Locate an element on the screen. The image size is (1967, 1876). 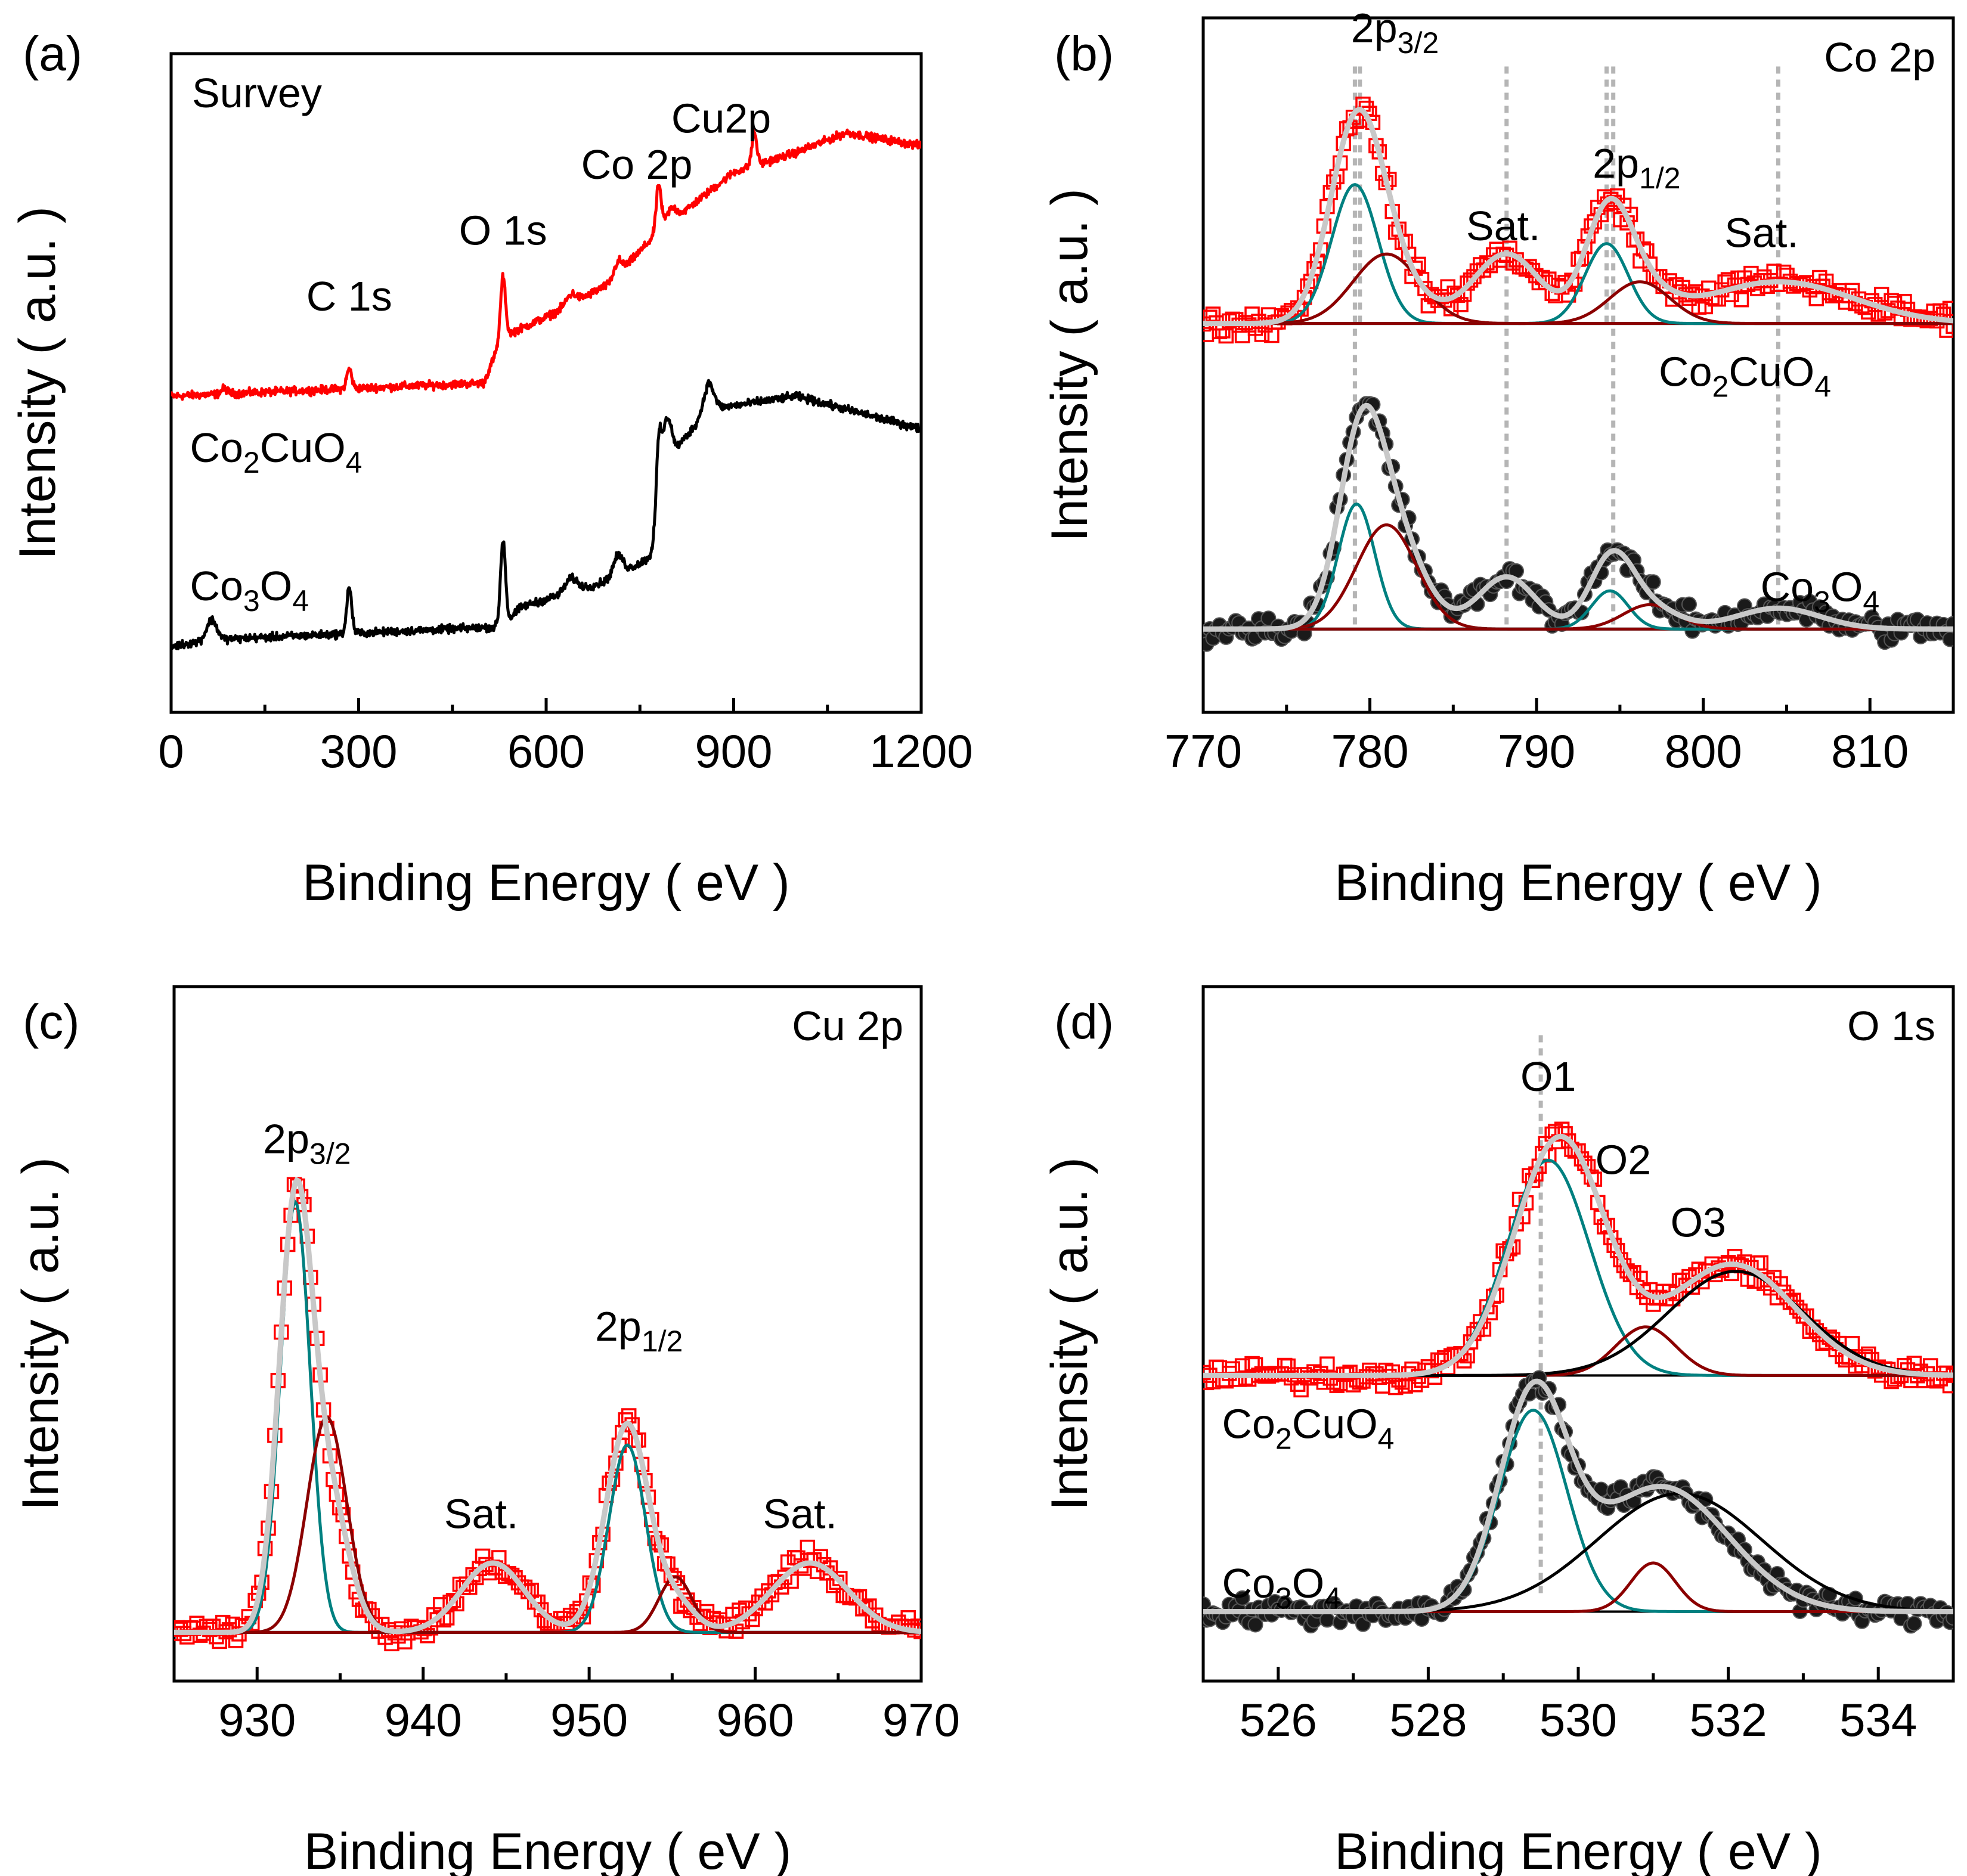
panel-label: (a) is located at coordinates (52, 54).